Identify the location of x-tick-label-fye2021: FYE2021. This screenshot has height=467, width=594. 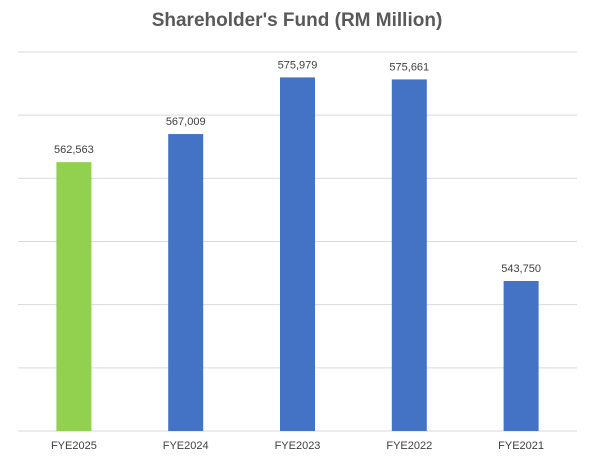
(521, 446).